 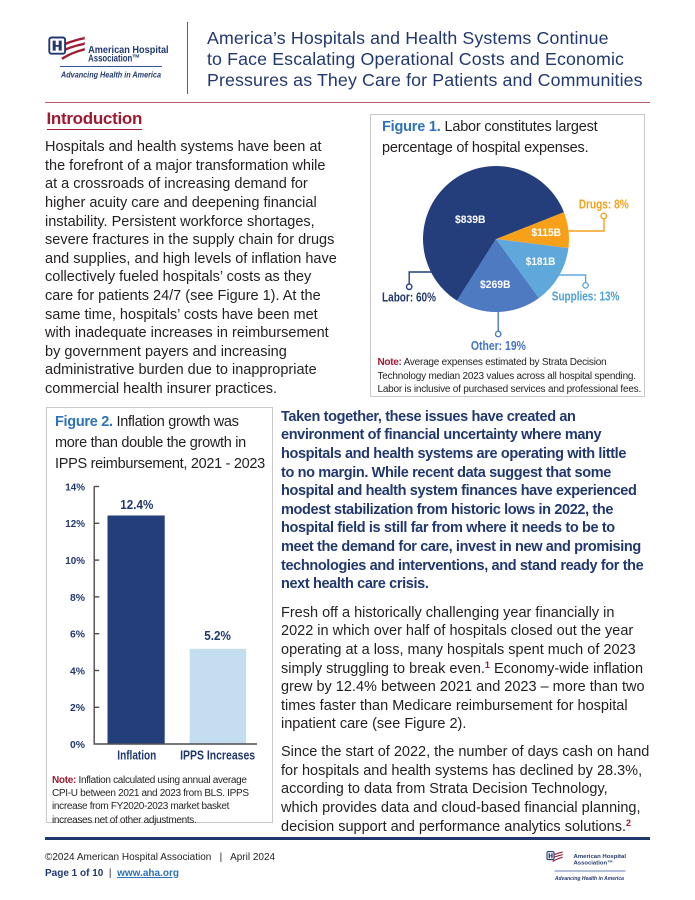 What do you see at coordinates (541, 262) in the screenshot?
I see `svg-text: $181B` at bounding box center [541, 262].